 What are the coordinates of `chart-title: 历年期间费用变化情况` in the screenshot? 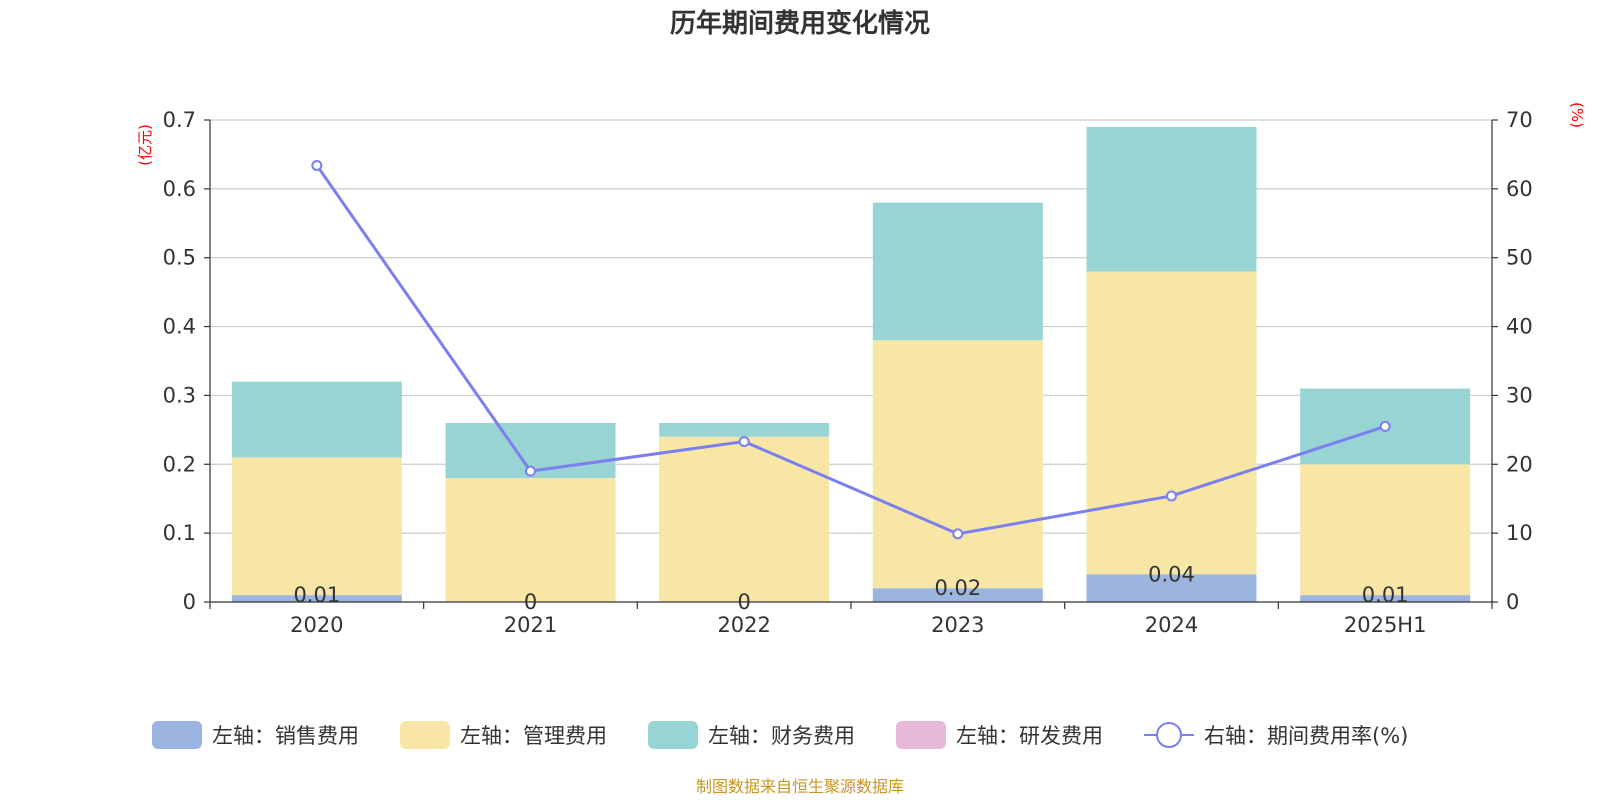 It's located at (800, 23).